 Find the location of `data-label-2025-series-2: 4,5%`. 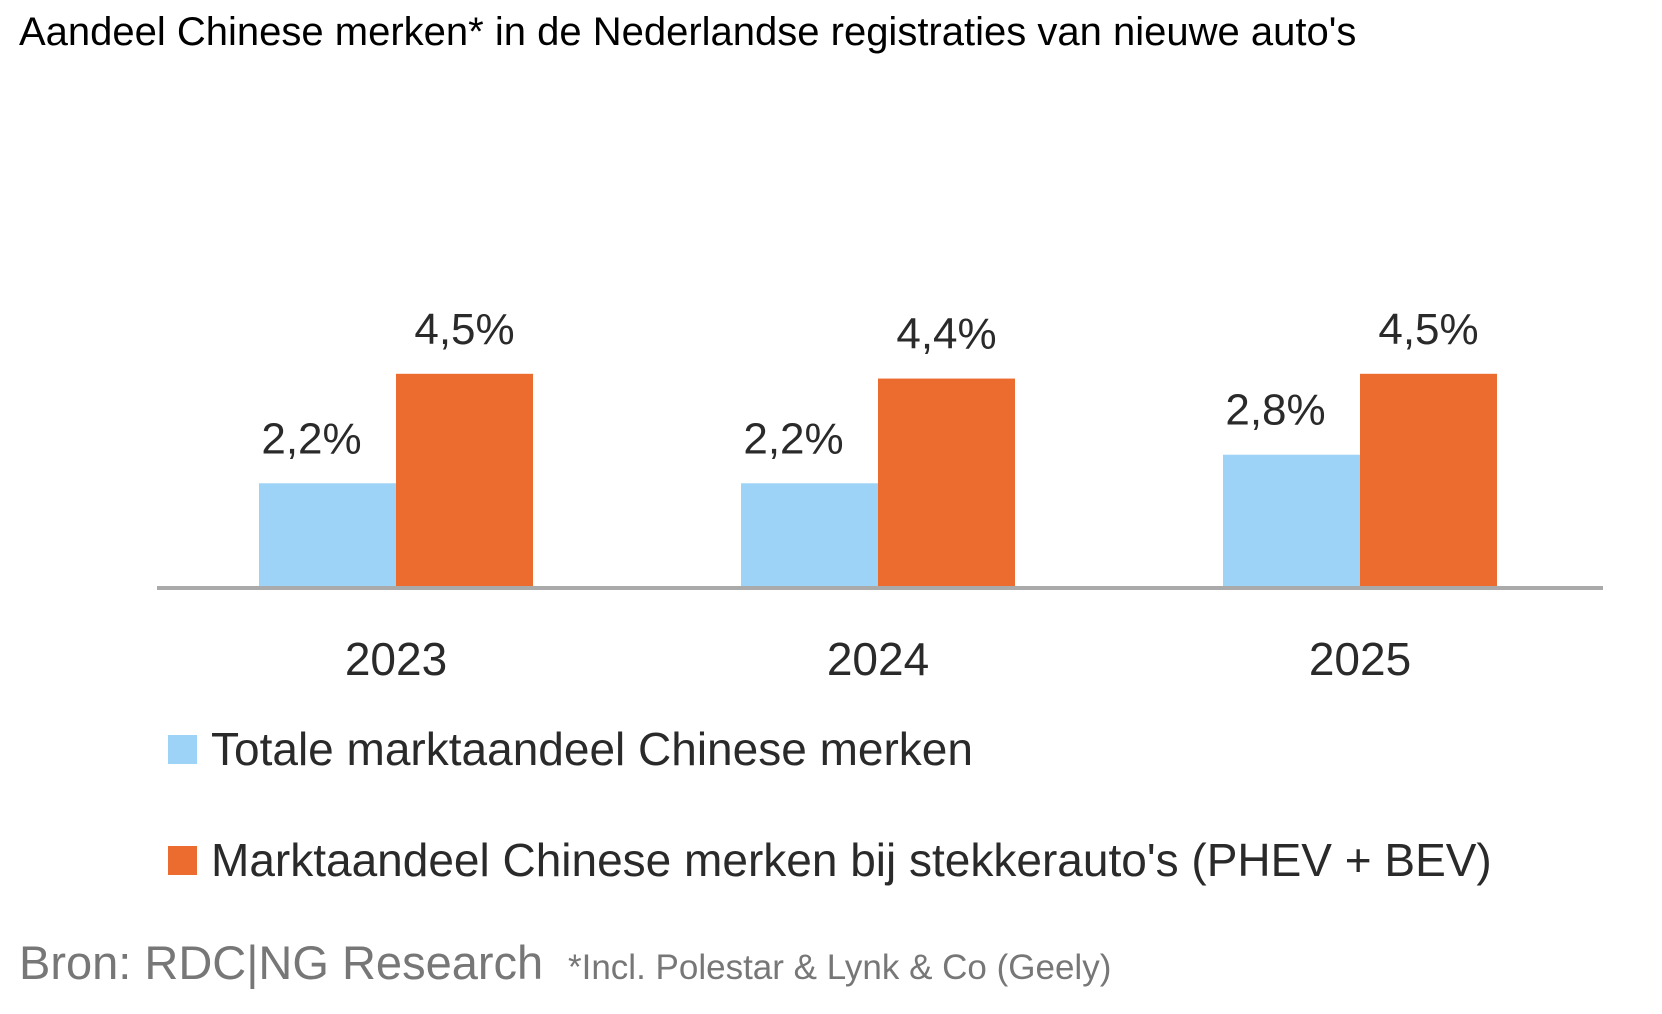

data-label-2025-series-2: 4,5% is located at coordinates (1428, 329).